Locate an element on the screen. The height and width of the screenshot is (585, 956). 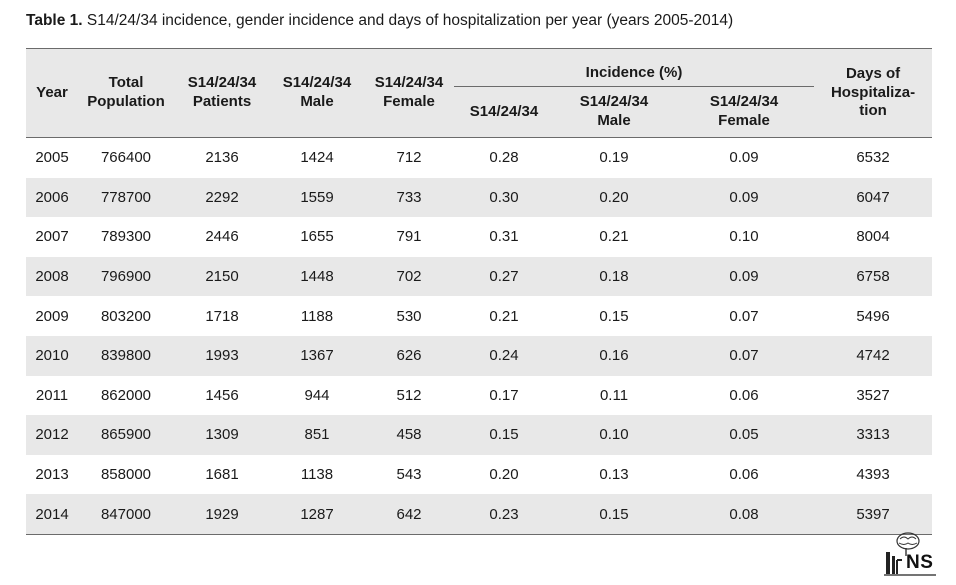
cell-male: 1448 is located at coordinates (317, 276).